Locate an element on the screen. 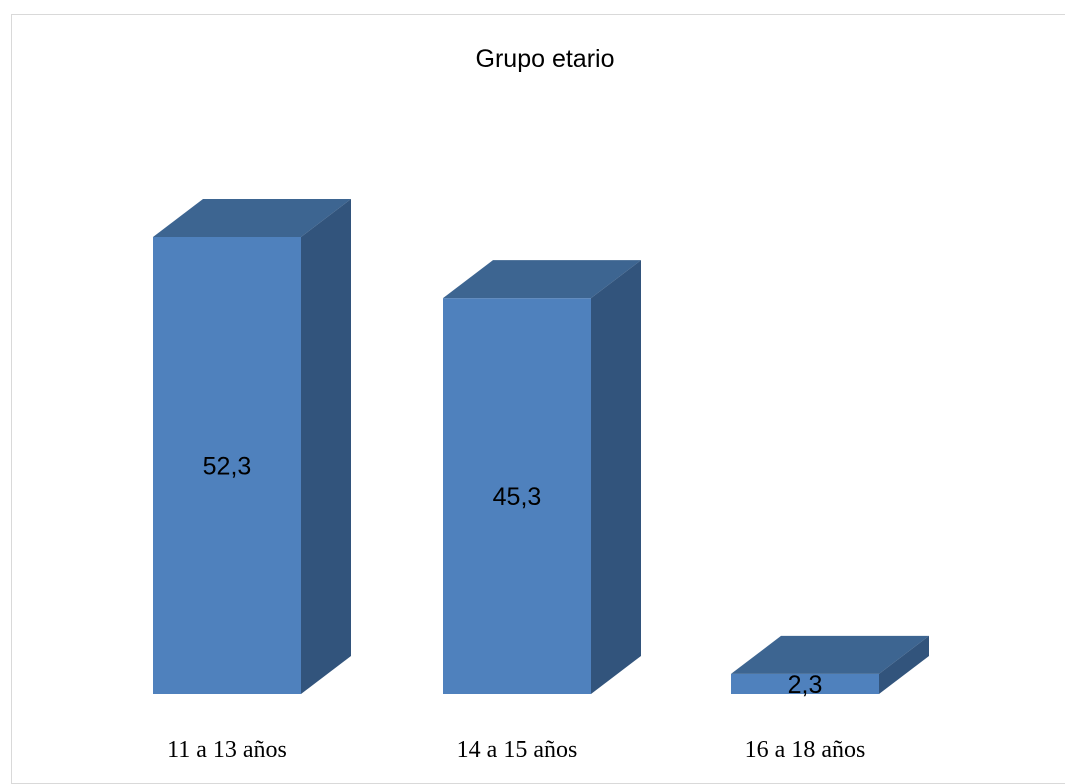  data-label: 52,3 is located at coordinates (227, 467).